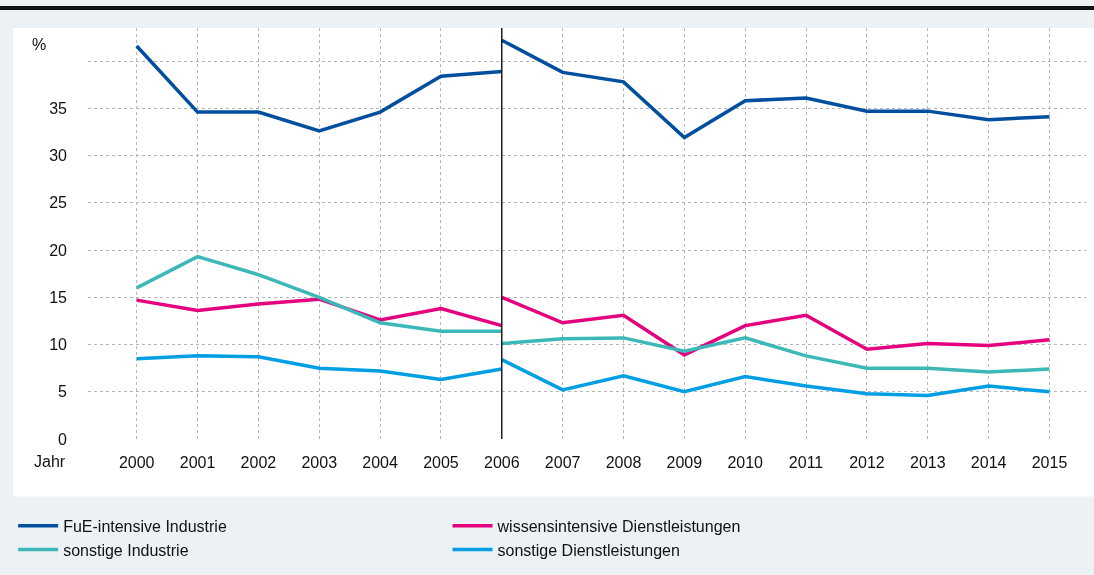 This screenshot has width=1094, height=575. Describe the element at coordinates (145, 527) in the screenshot. I see `legend-label: FuE-intensive Industrie` at that location.